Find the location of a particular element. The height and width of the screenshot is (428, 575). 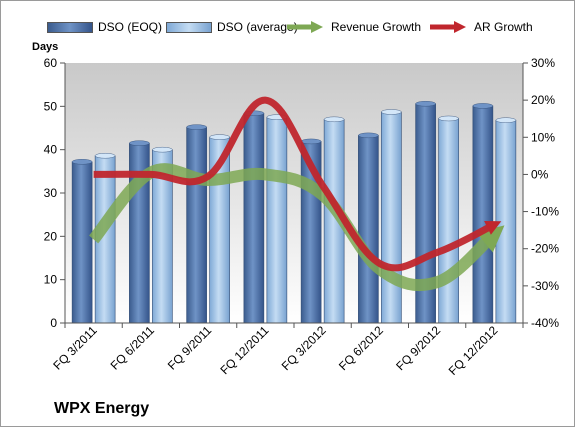

y2-tick-label-0: -40% is located at coordinates (545, 323).